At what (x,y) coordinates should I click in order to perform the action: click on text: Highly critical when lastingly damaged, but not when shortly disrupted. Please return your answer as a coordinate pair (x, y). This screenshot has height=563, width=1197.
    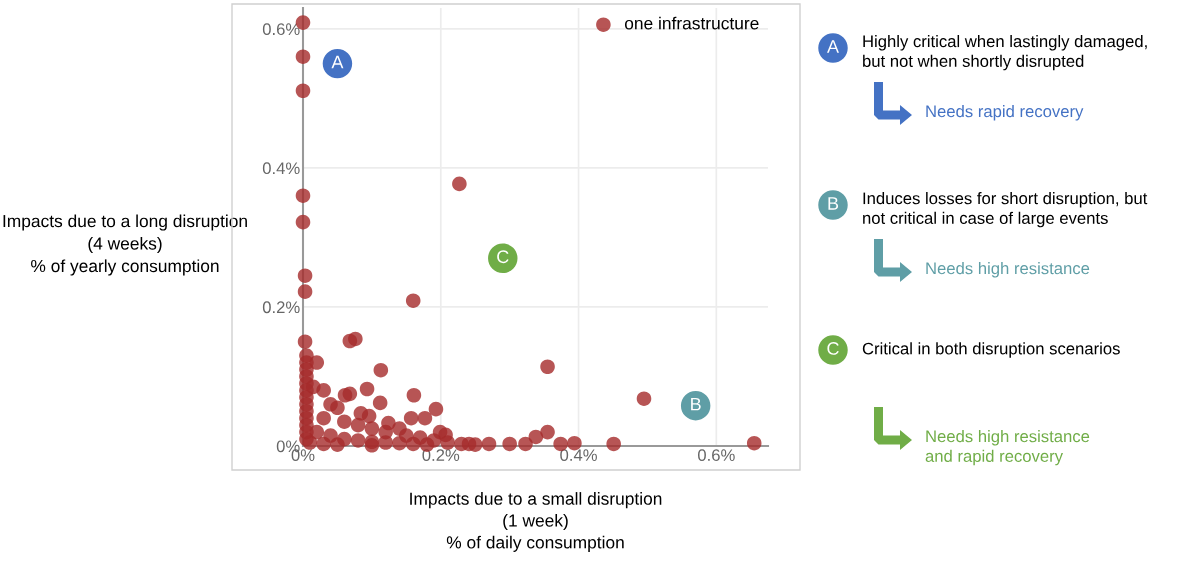
    Looking at the image, I should click on (1005, 53).